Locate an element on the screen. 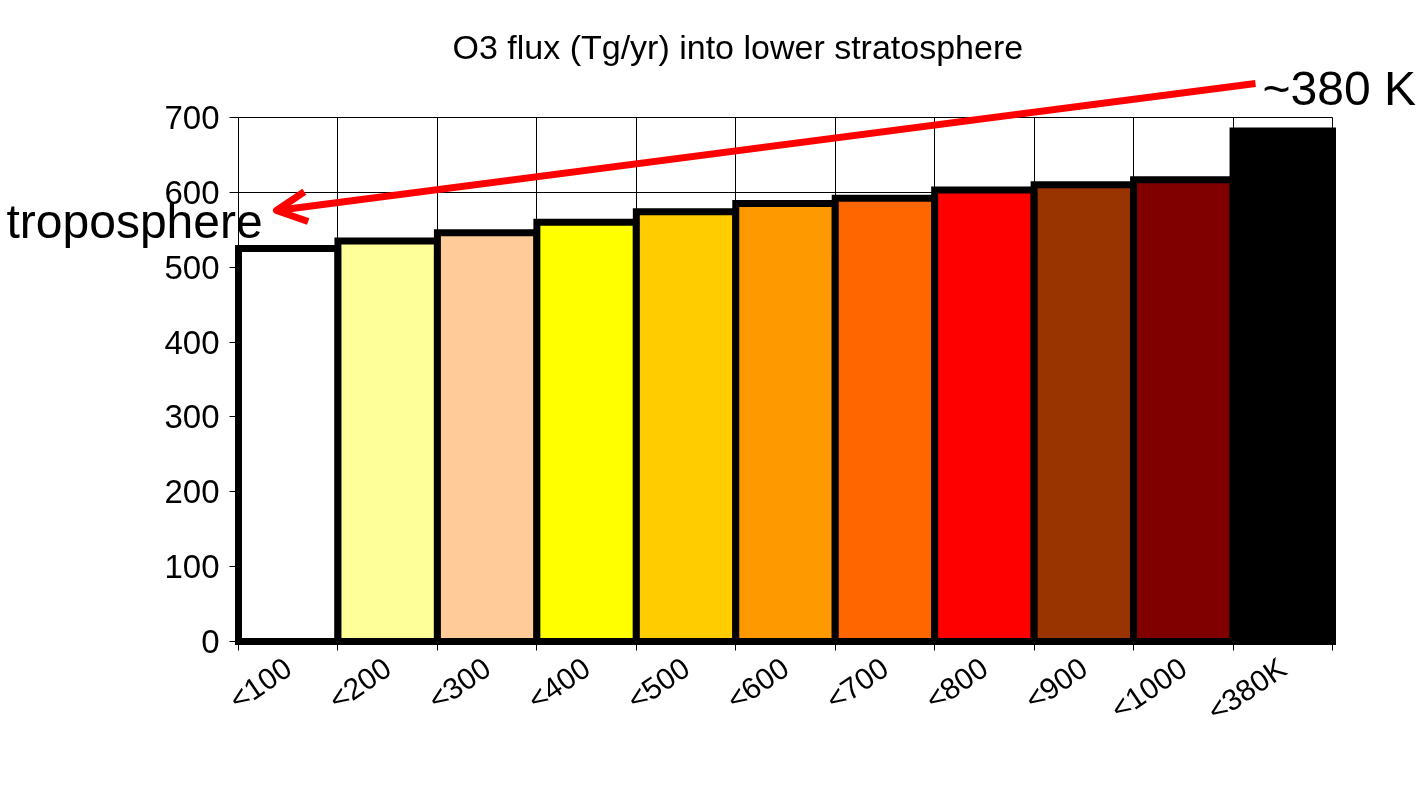  y-tick-label: 100 is located at coordinates (192, 567).